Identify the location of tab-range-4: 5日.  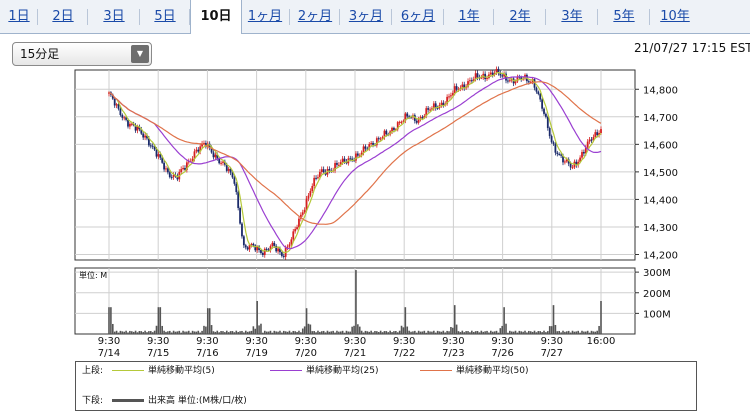
(165, 16).